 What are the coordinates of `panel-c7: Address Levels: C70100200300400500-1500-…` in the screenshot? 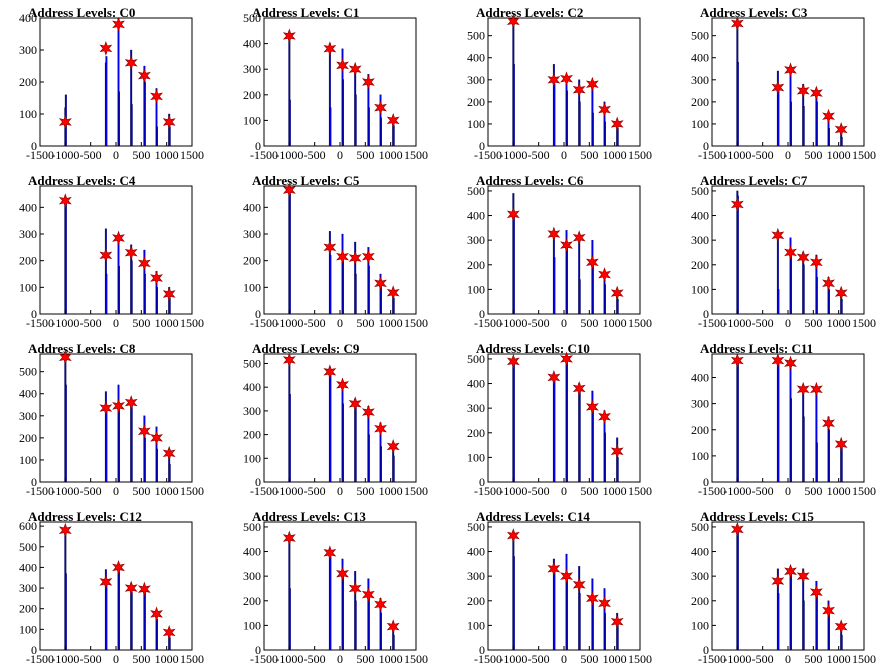 It's located at (783, 251).